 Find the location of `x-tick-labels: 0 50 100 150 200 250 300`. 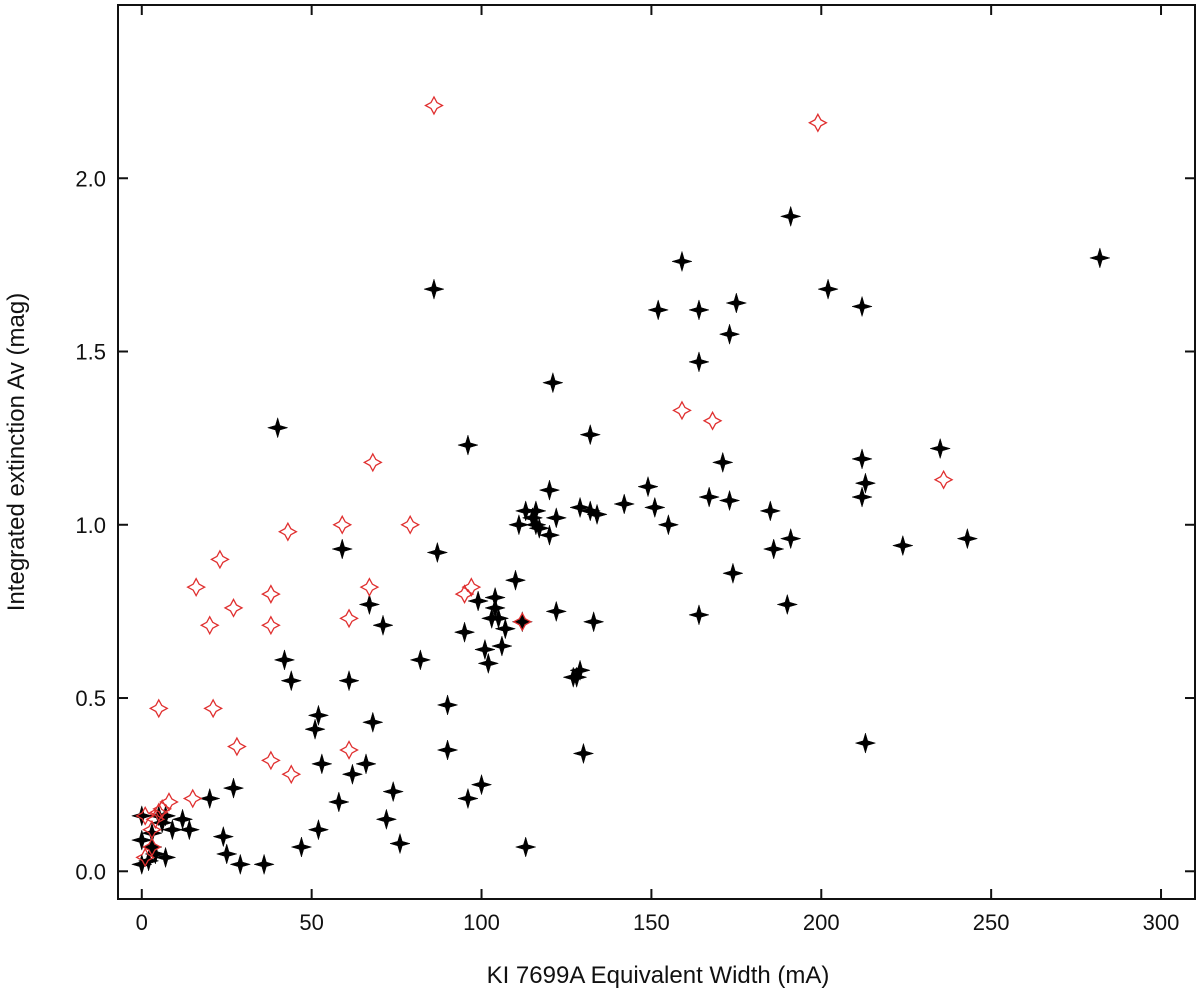

x-tick-labels: 0 50 100 150 200 250 300 is located at coordinates (658, 922).